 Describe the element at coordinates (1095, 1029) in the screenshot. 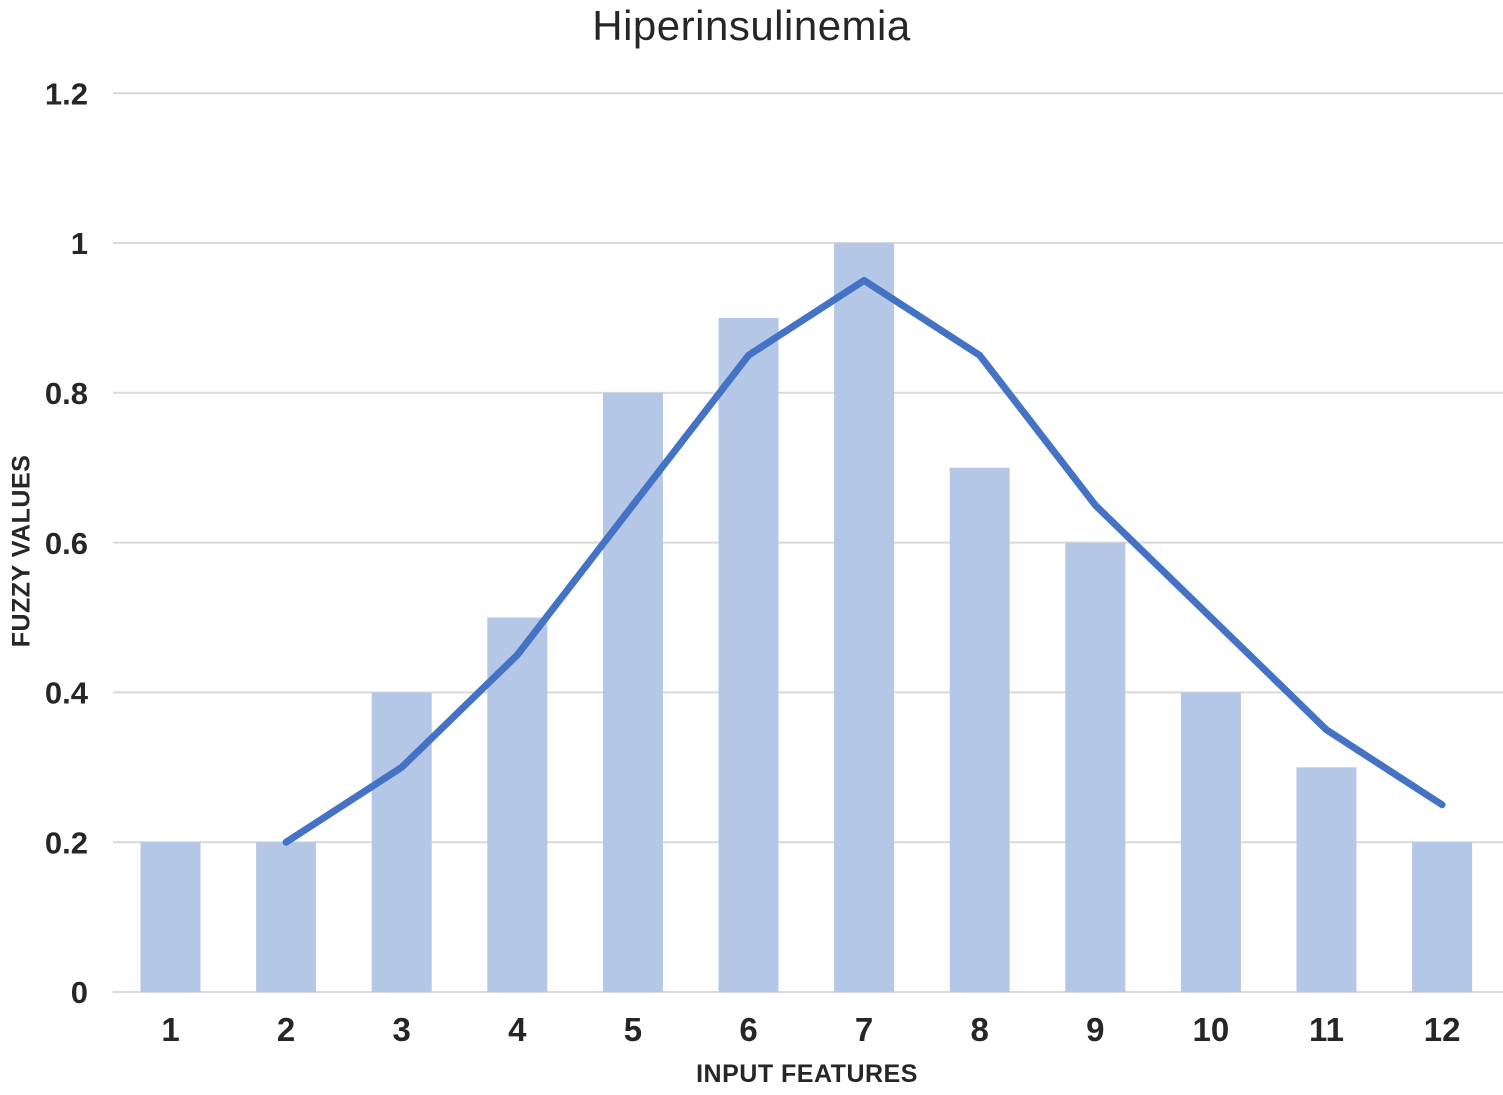

I see `x-tick-label: 9` at that location.